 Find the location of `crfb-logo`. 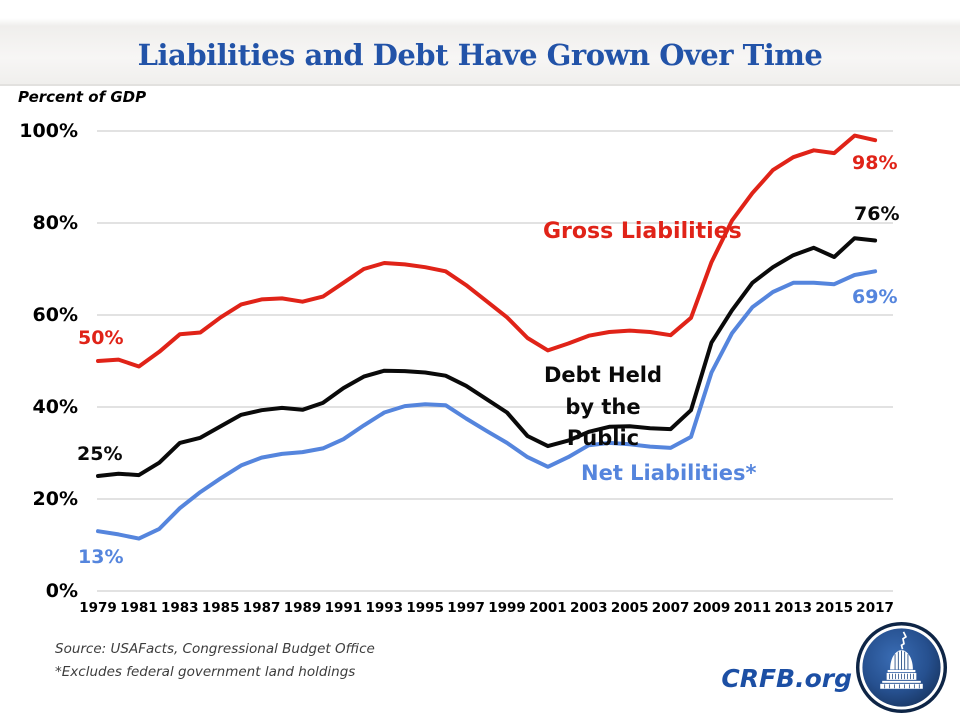

crfb-logo is located at coordinates (901, 667).